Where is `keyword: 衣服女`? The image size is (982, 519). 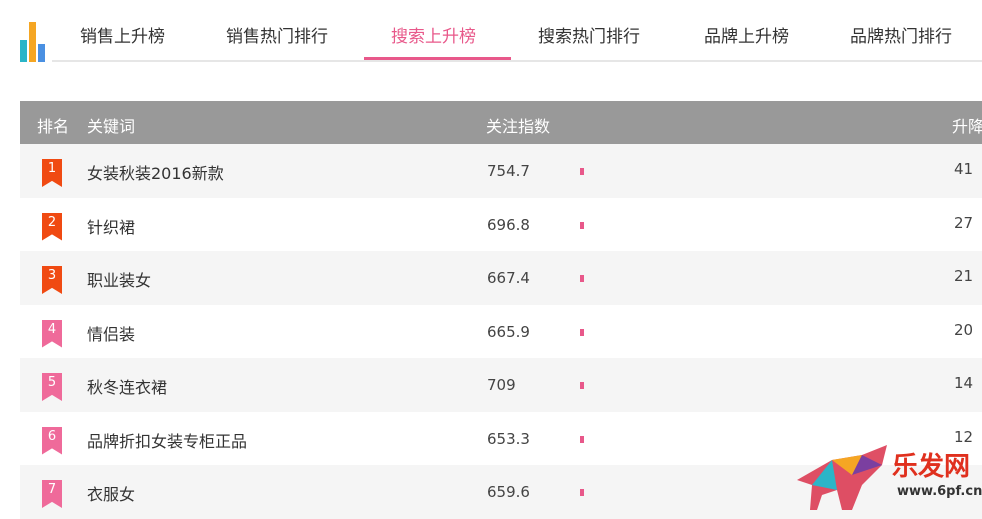 keyword: 衣服女 is located at coordinates (111, 494).